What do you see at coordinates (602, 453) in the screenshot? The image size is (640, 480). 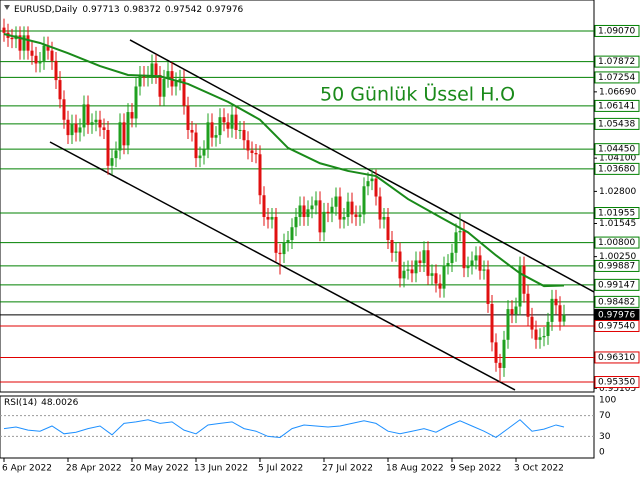 I see `rsi-tick-label: 0` at bounding box center [602, 453].